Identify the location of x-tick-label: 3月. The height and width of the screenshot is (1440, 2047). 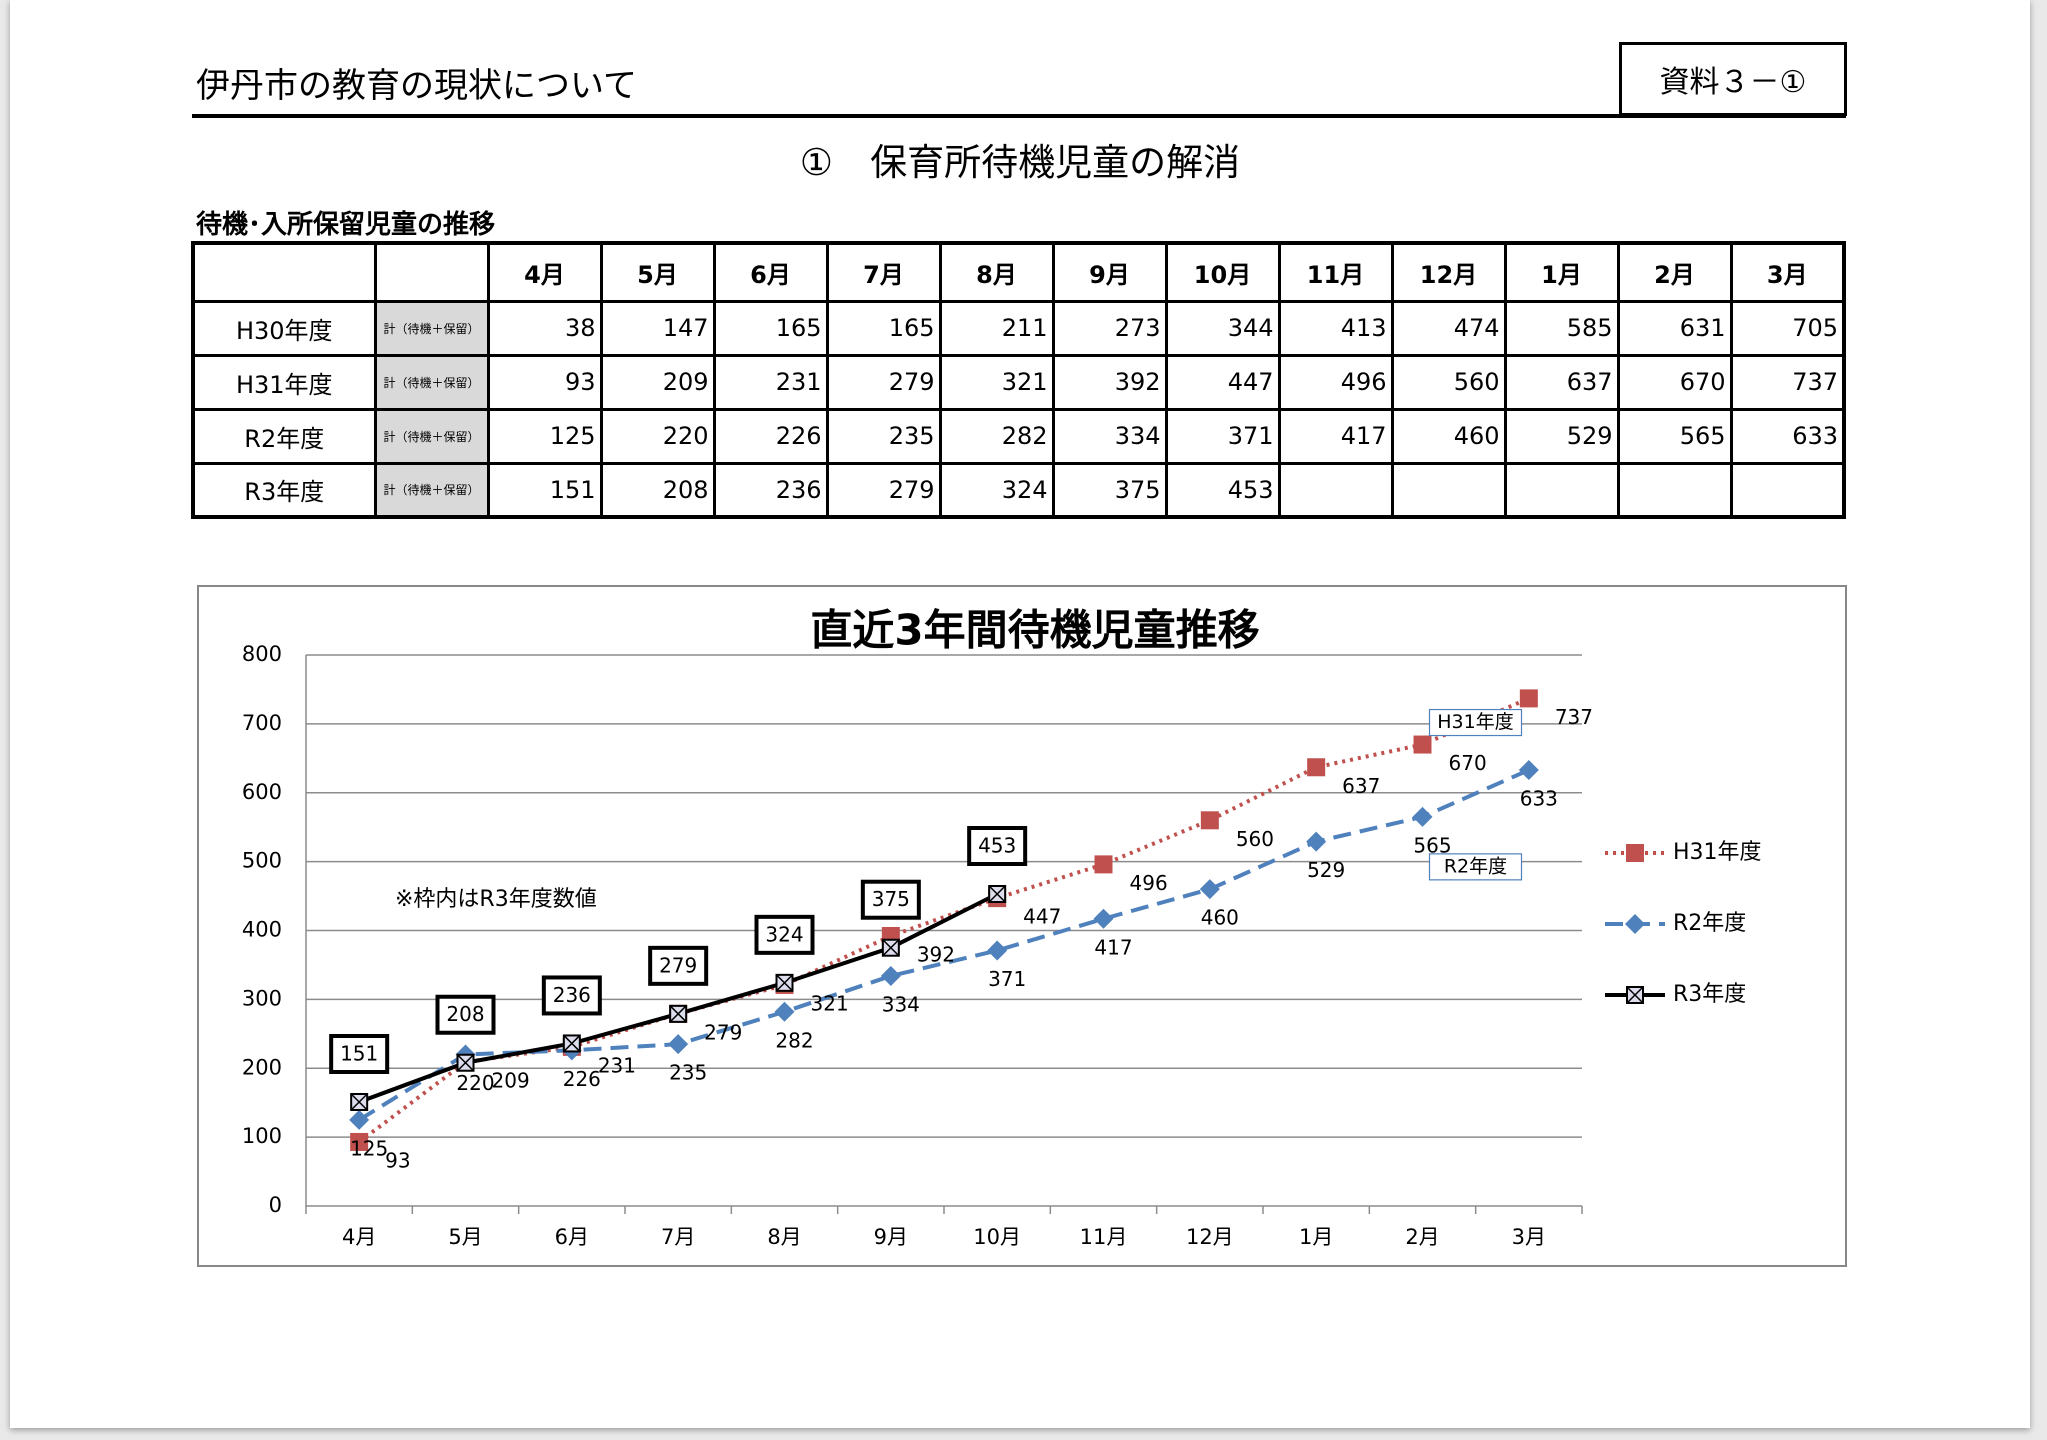
(1529, 1237).